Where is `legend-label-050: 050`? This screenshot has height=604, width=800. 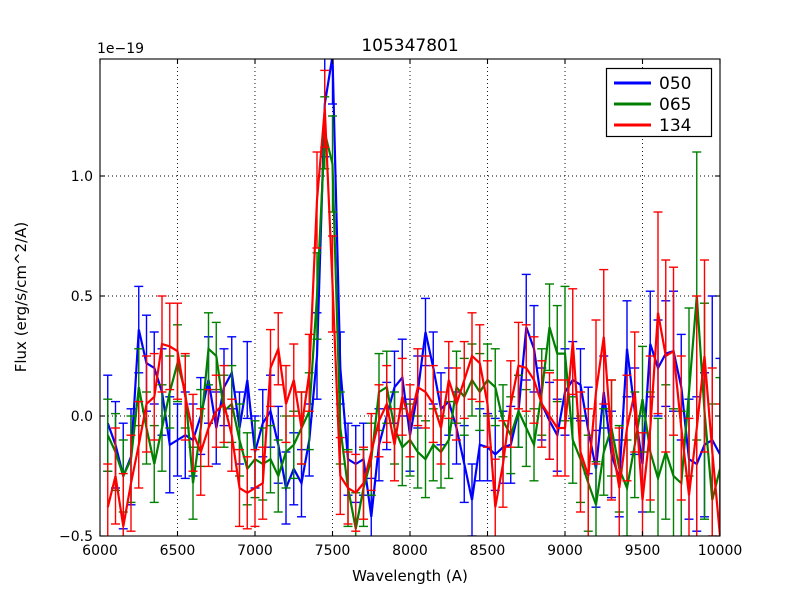 legend-label-050: 050 is located at coordinates (675, 84).